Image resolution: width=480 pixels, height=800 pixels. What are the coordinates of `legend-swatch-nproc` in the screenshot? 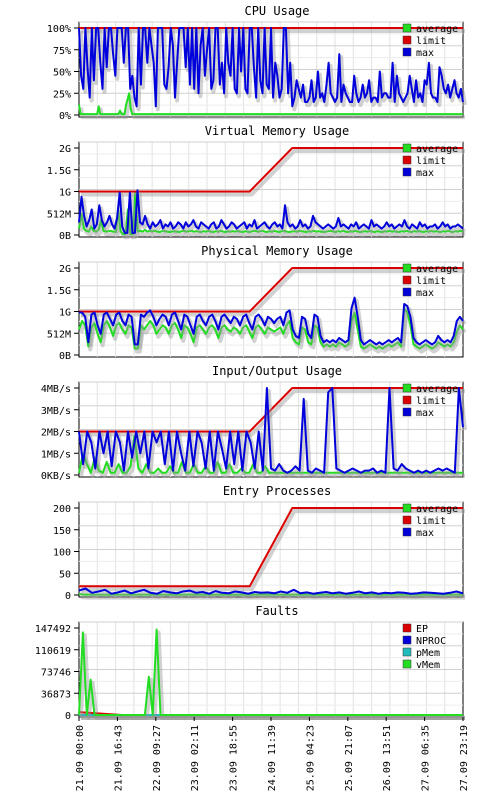 It's located at (407, 640).